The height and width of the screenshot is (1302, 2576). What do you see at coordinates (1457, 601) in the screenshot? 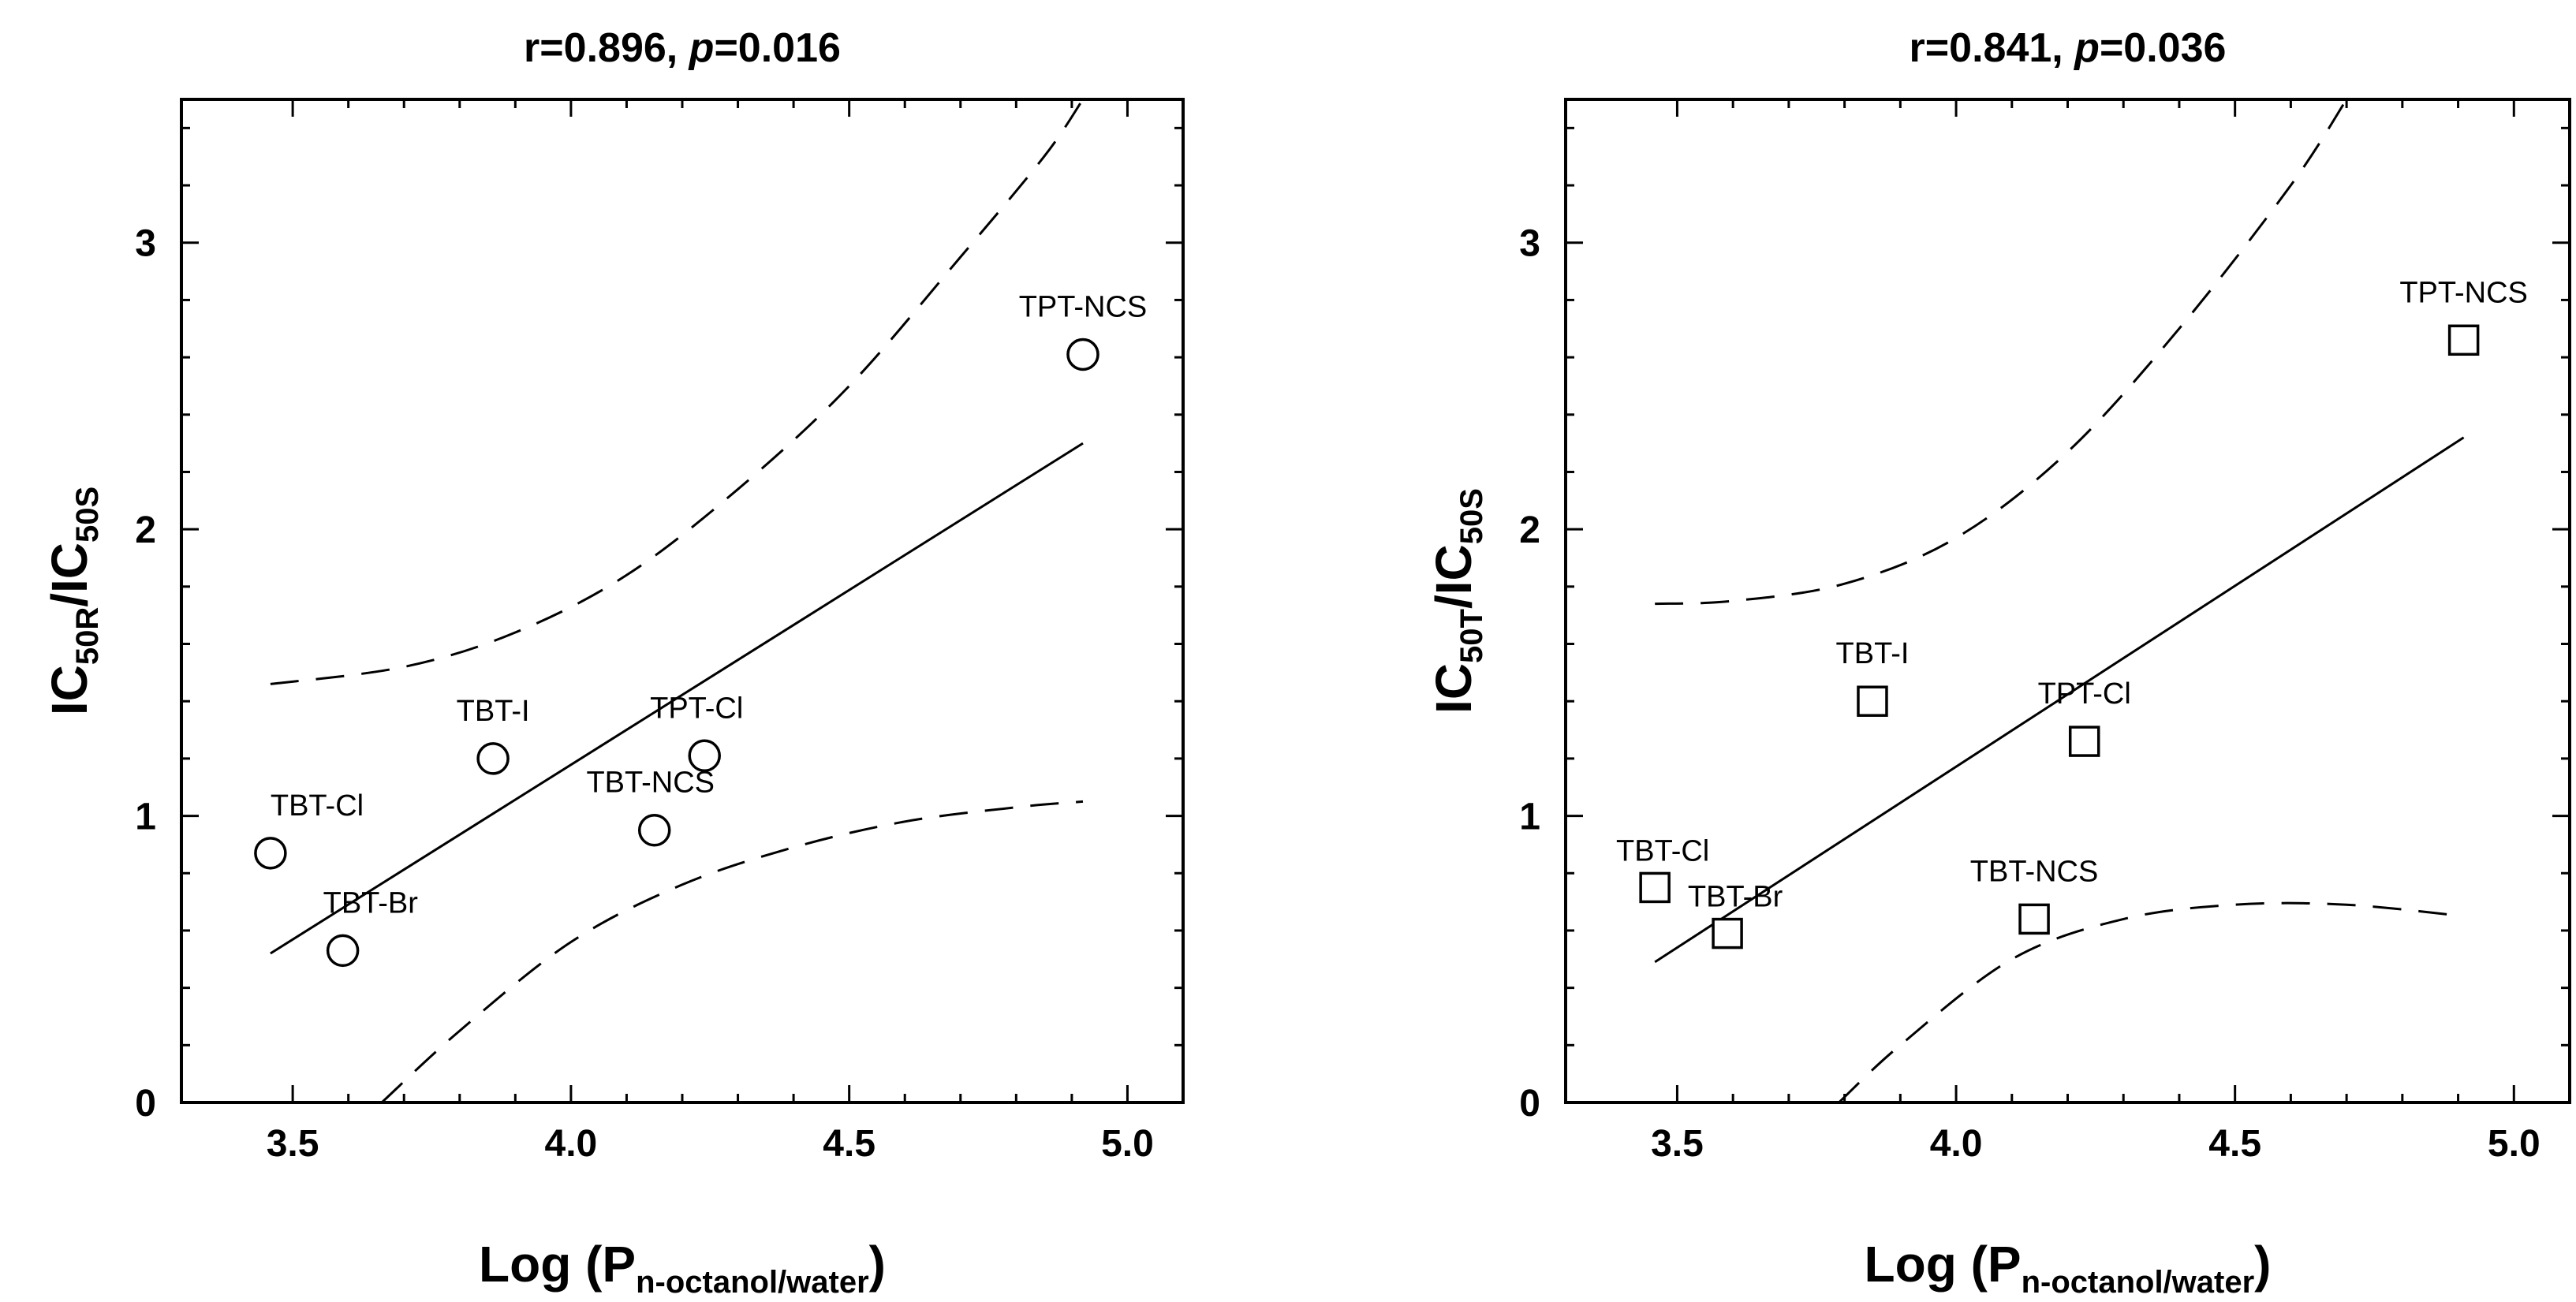
I see `y-axis-label: IC50T/IC50S` at bounding box center [1457, 601].